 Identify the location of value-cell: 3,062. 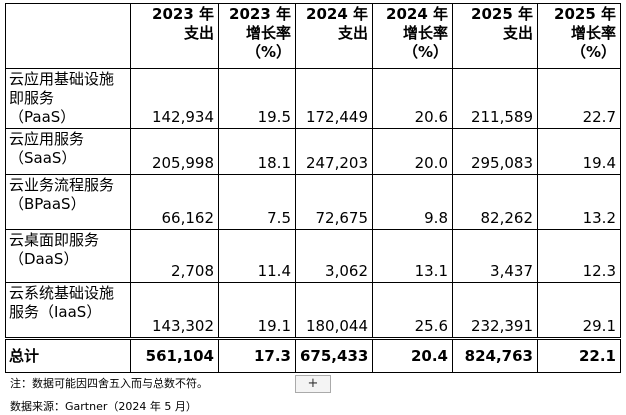
(334, 256).